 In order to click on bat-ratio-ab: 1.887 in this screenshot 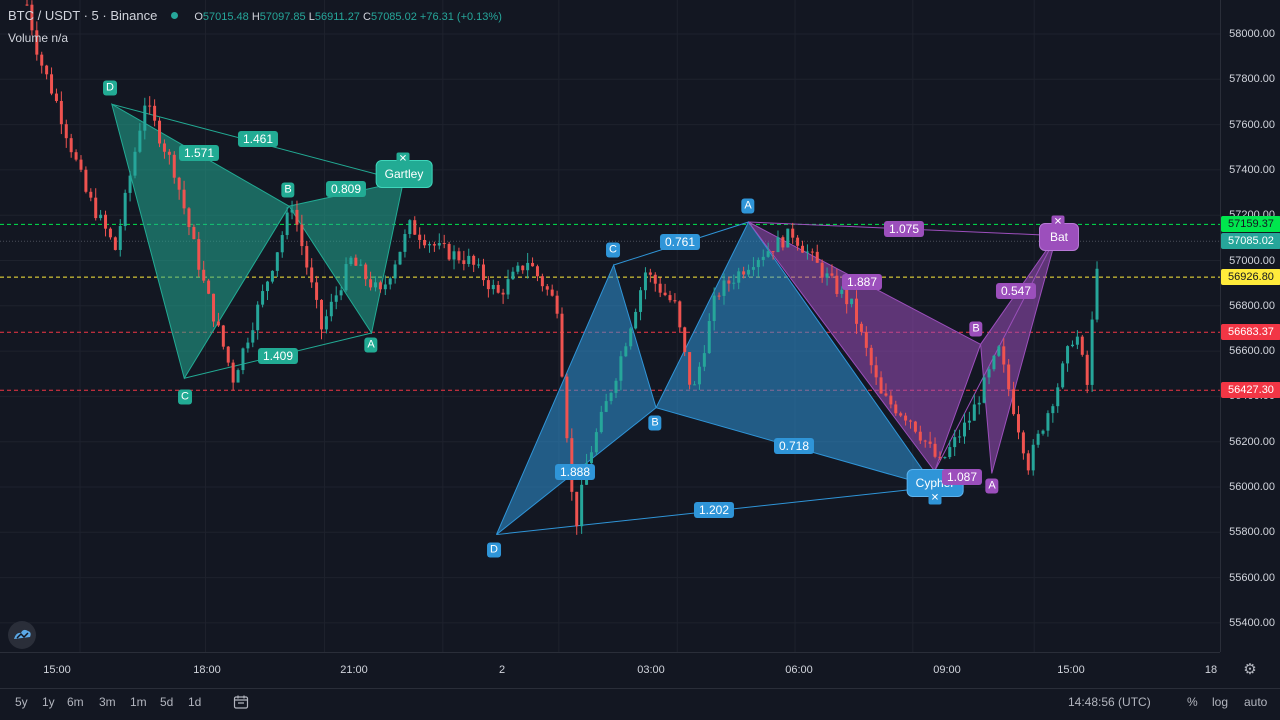, I will do `click(862, 282)`.